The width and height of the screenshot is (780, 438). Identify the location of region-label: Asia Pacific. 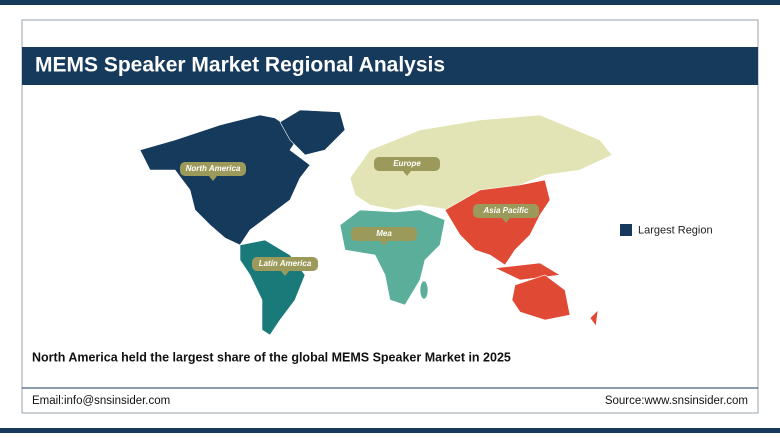
(506, 210).